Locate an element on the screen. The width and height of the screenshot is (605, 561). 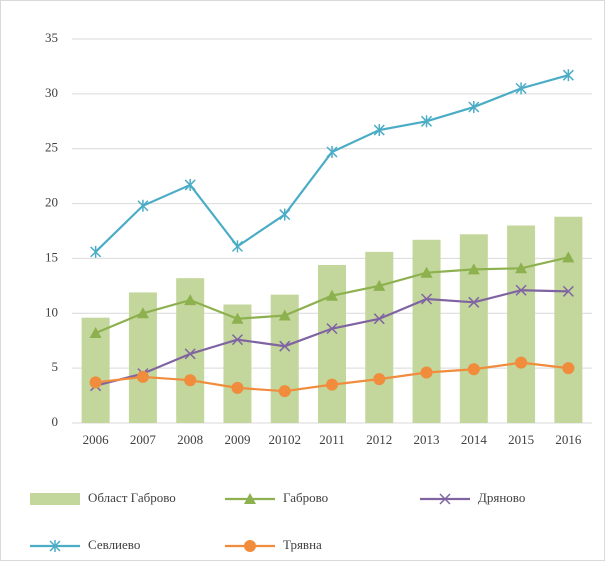
legend-label: Трявна is located at coordinates (302, 544).